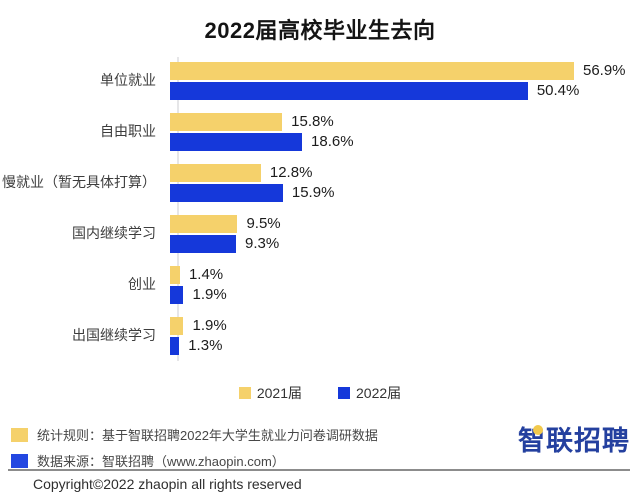  What do you see at coordinates (205, 345) in the screenshot?
I see `value-label: 1.3%` at bounding box center [205, 345].